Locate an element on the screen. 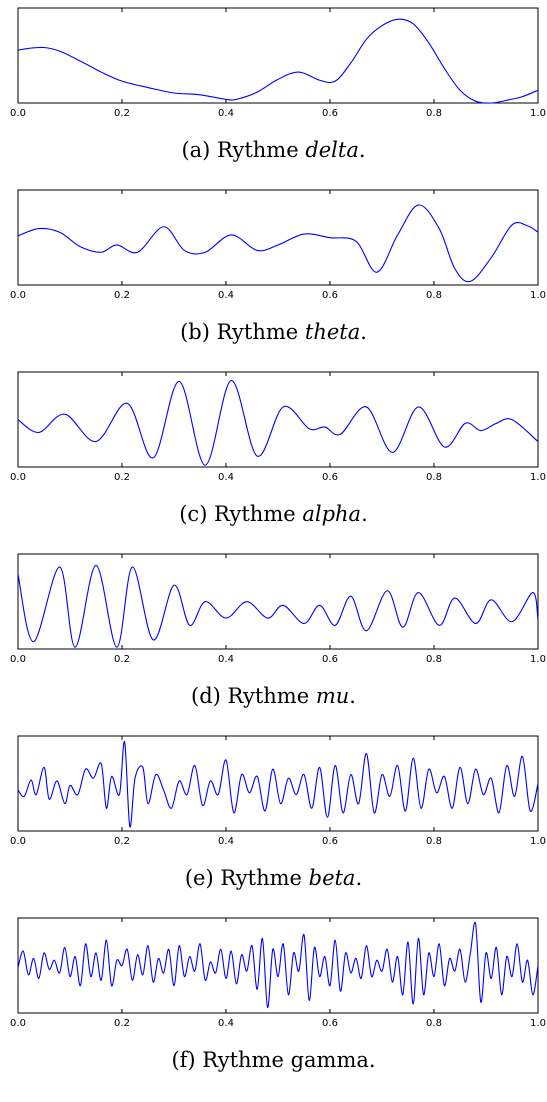  caption-rhythm-name: theta is located at coordinates (332, 332).